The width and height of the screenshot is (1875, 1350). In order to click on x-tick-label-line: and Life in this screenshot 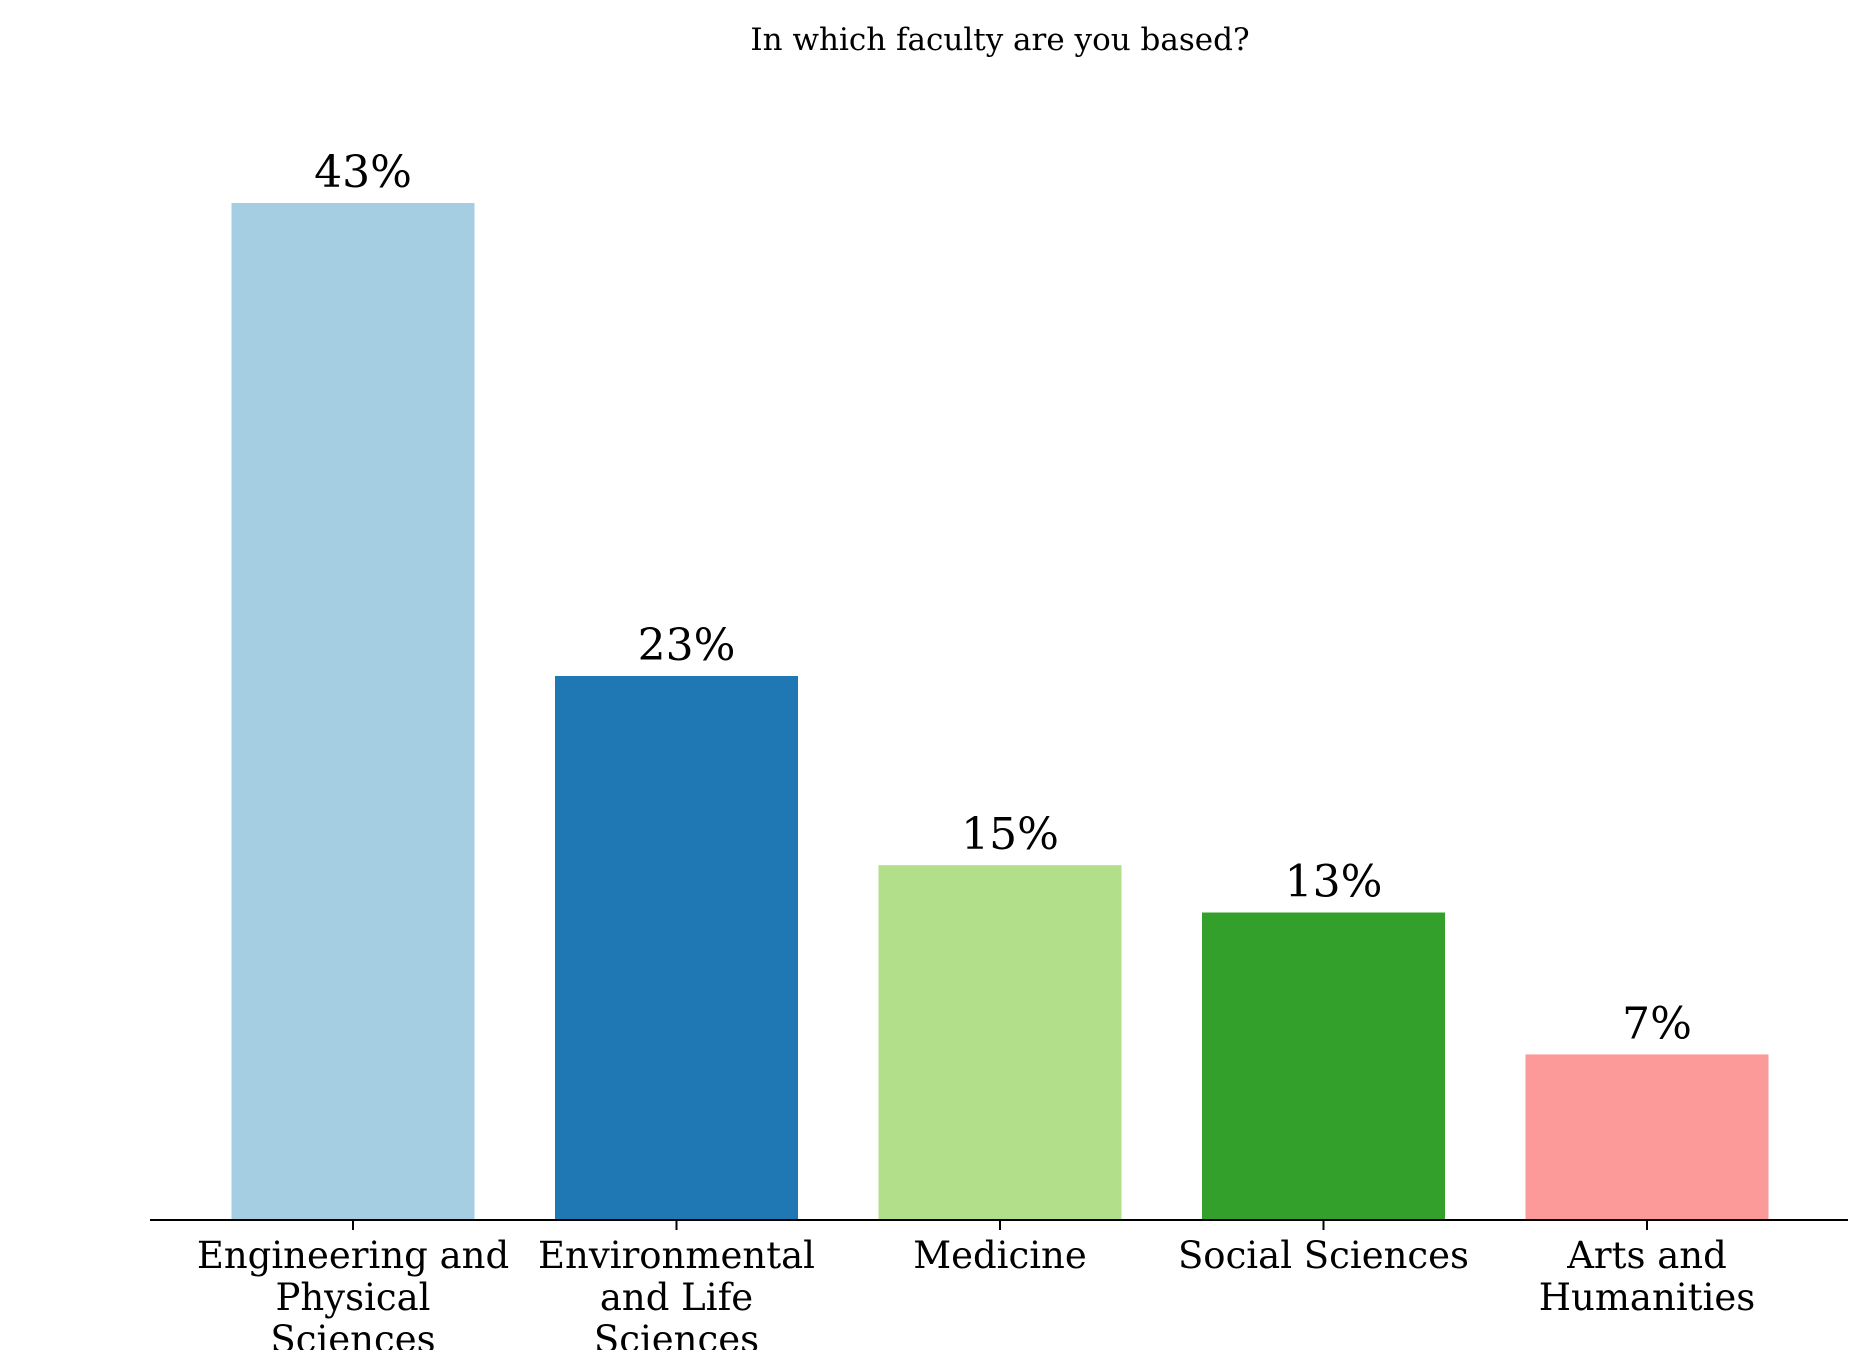, I will do `click(676, 1297)`.